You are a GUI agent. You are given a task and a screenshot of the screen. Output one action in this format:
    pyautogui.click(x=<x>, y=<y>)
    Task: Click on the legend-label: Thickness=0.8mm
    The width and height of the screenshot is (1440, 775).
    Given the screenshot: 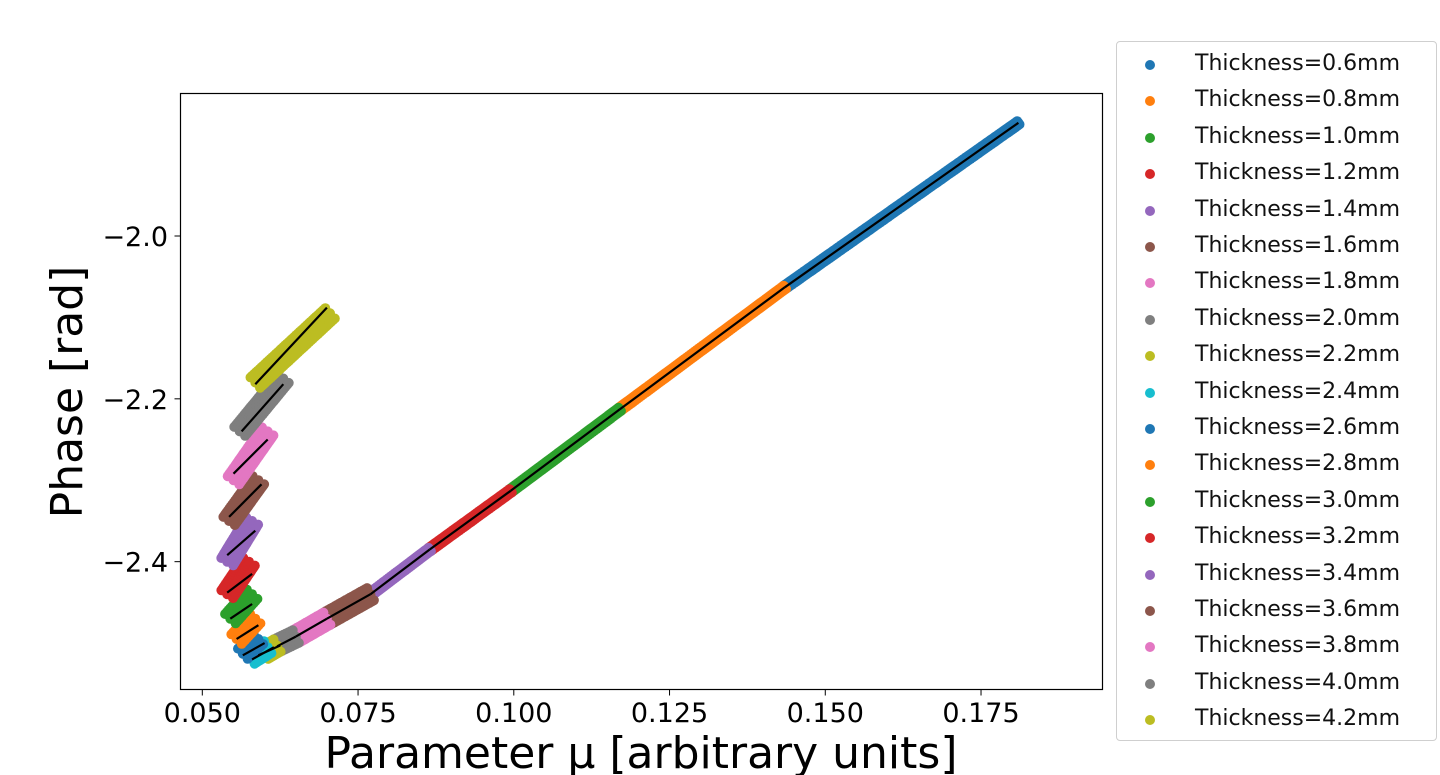 What is the action you would take?
    pyautogui.click(x=1298, y=100)
    